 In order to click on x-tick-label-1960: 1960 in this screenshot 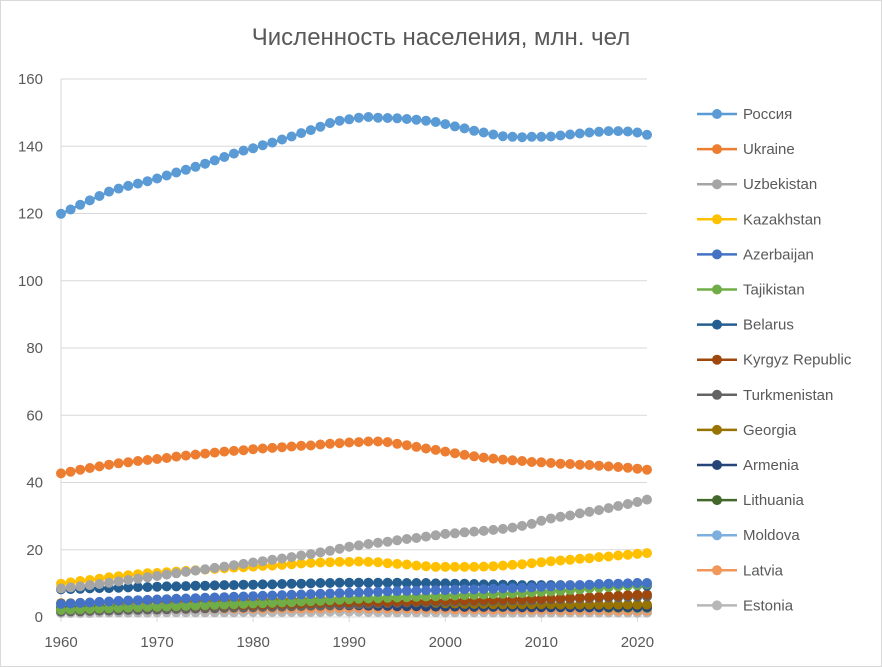, I will do `click(60, 642)`.